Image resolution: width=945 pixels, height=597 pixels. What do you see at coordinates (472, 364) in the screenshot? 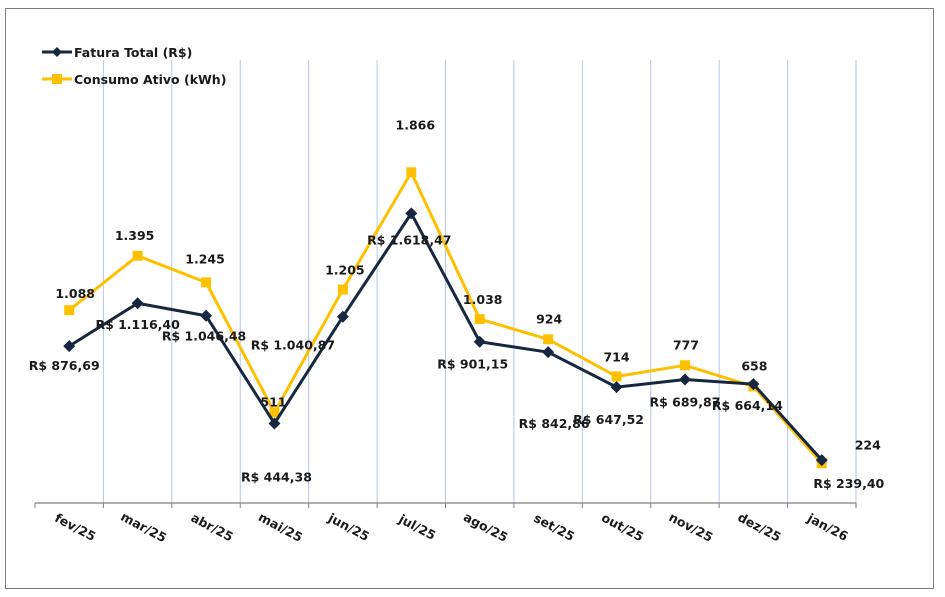
I see `data-label: R$ 901,15` at bounding box center [472, 364].